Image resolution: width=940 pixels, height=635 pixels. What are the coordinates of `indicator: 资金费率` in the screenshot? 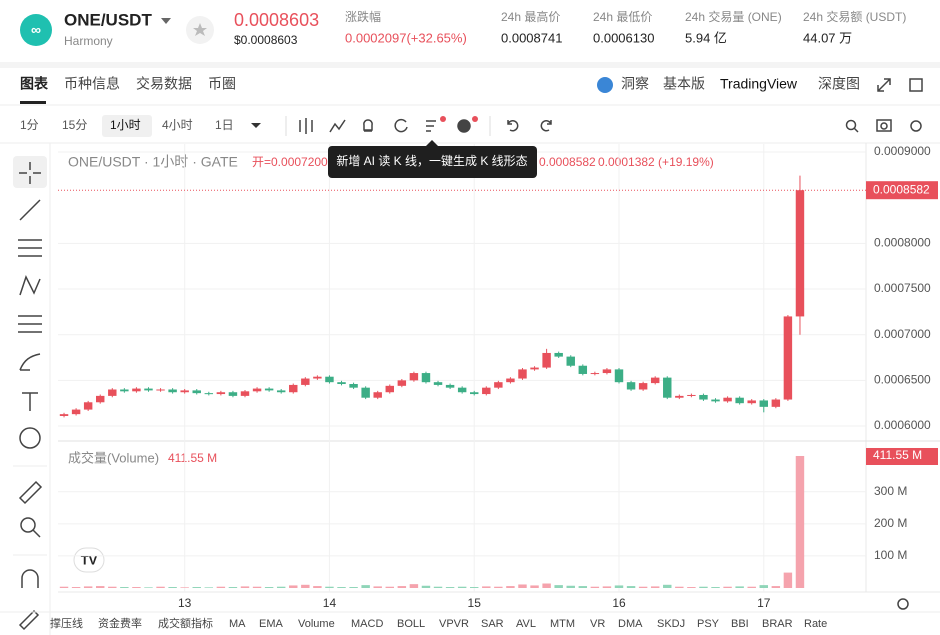 It's located at (120, 623).